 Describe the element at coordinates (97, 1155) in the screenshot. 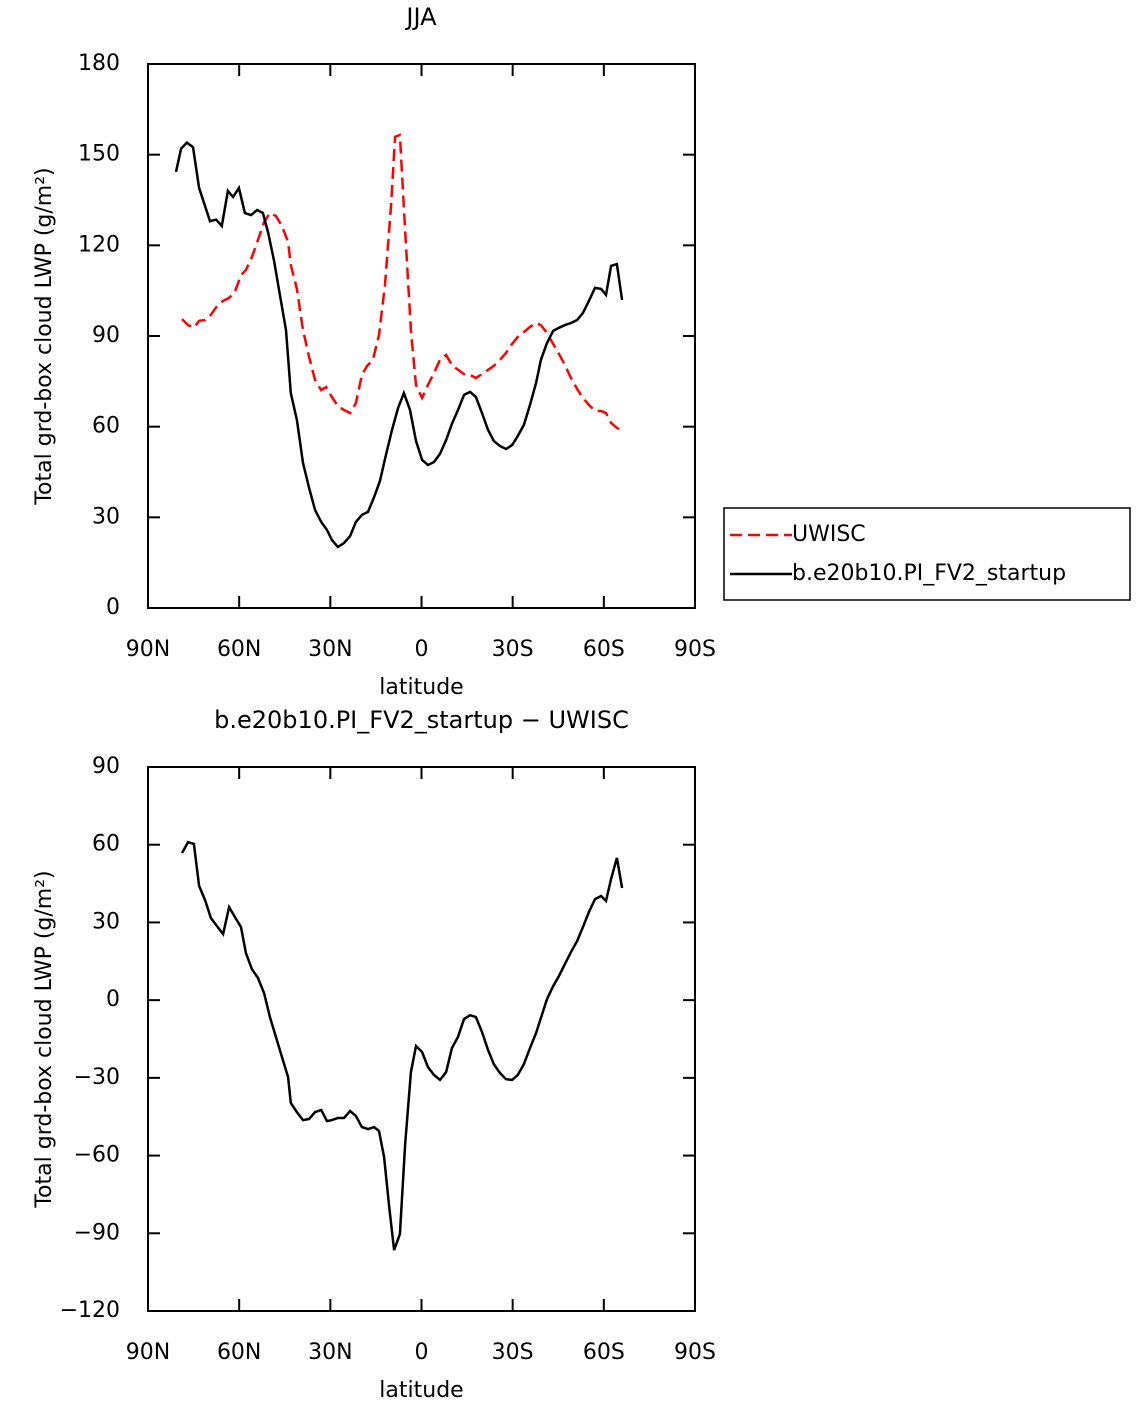

I see `y-tick-label: −60` at that location.